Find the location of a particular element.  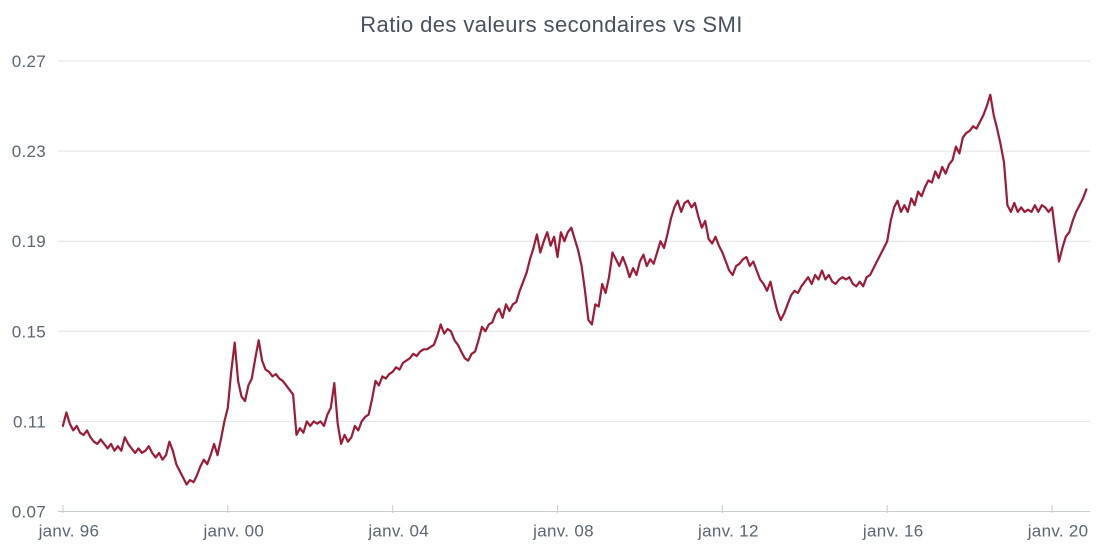

y-tick-label: 0.23 is located at coordinates (29, 151).